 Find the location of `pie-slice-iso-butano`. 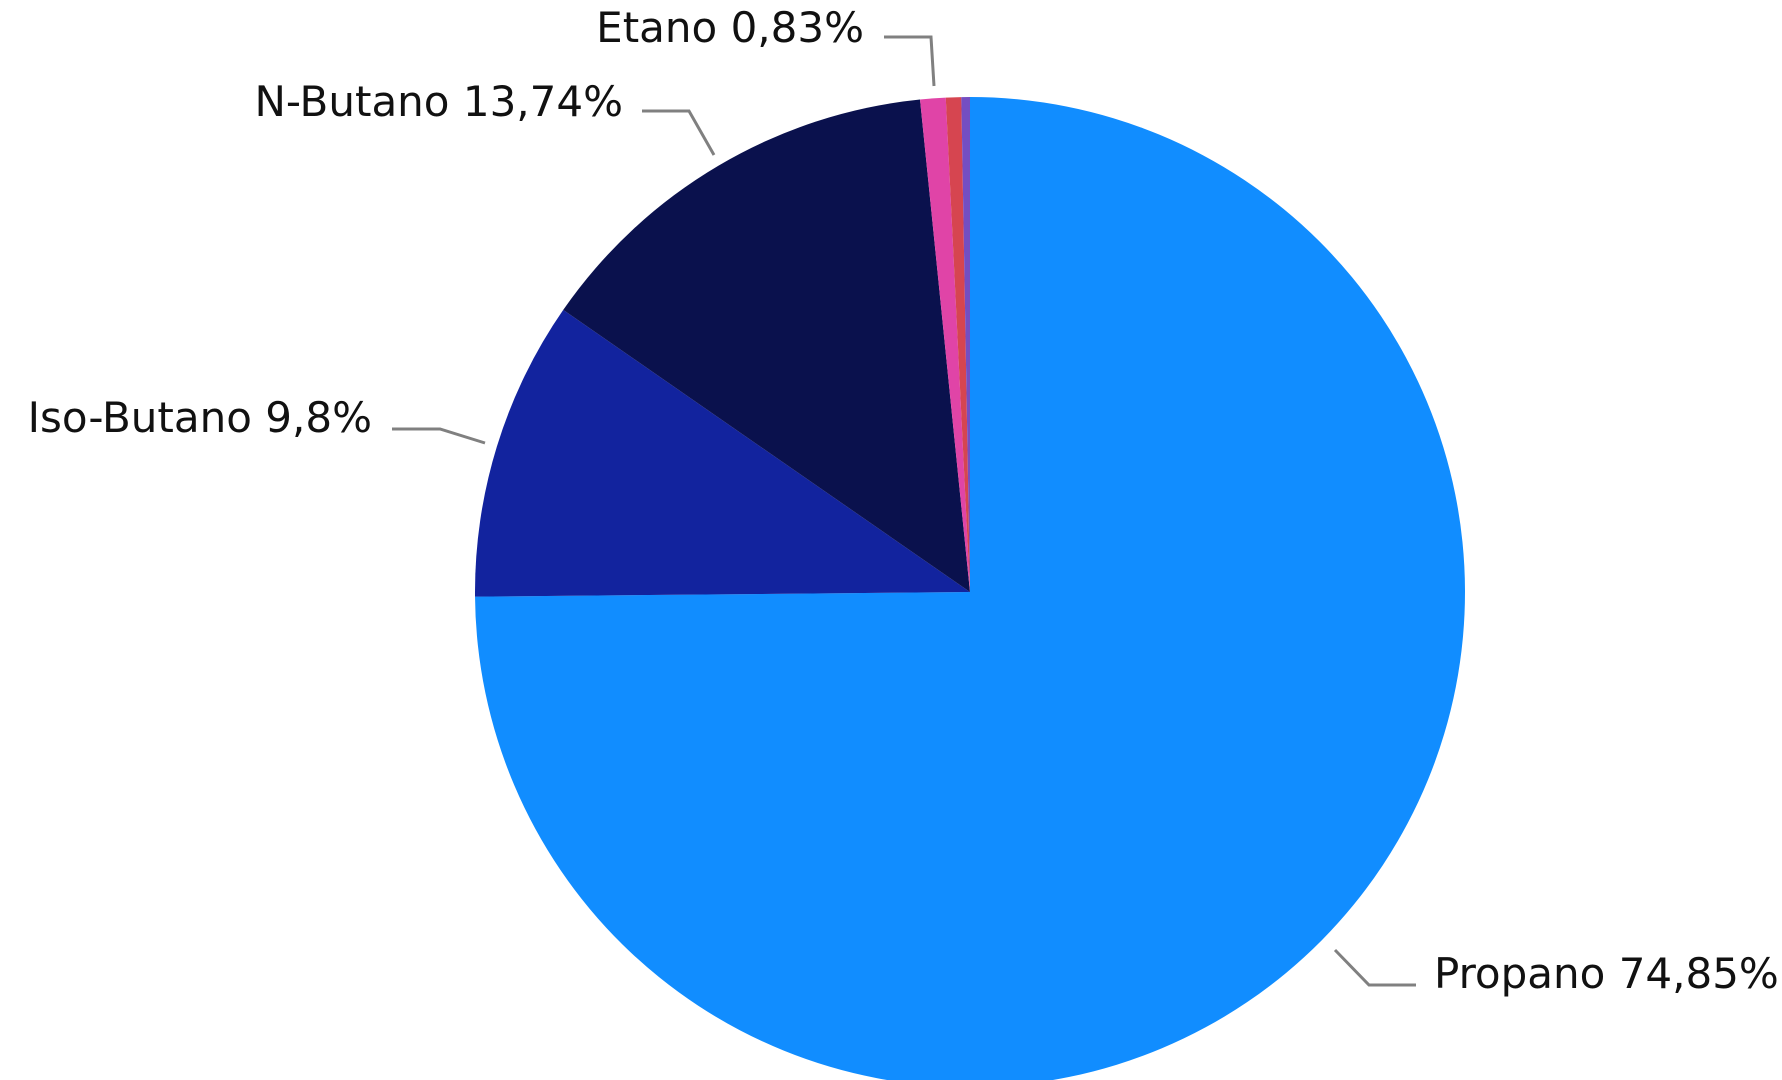

pie-slice-iso-butano is located at coordinates (722, 453).